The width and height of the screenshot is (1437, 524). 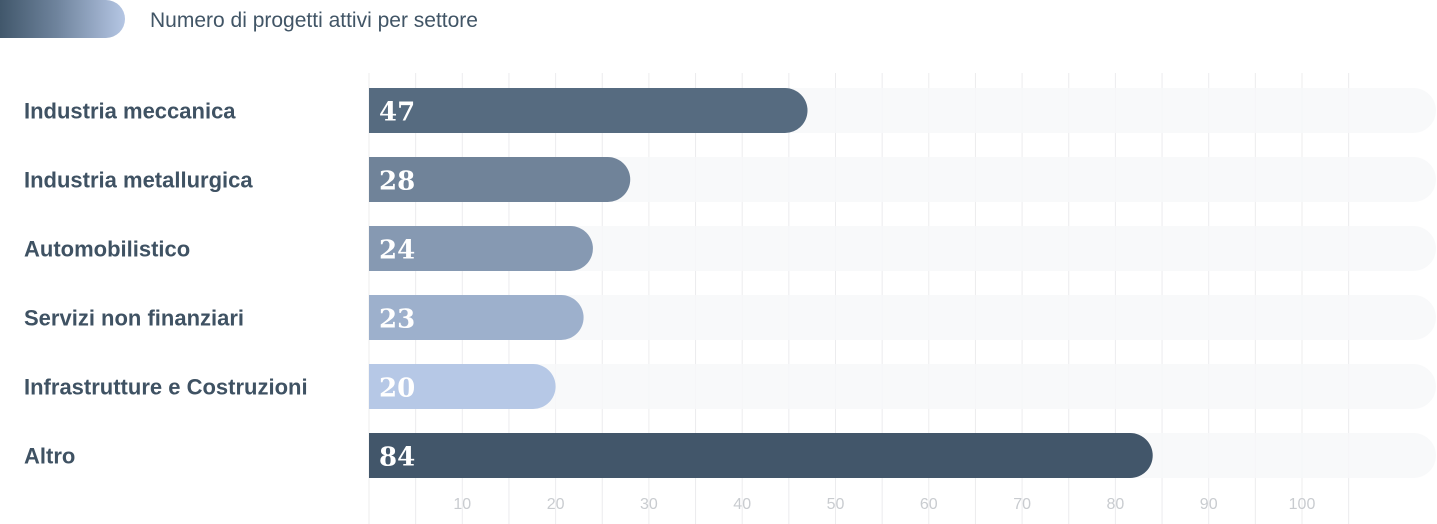 What do you see at coordinates (462, 504) in the screenshot?
I see `tick-label: 10` at bounding box center [462, 504].